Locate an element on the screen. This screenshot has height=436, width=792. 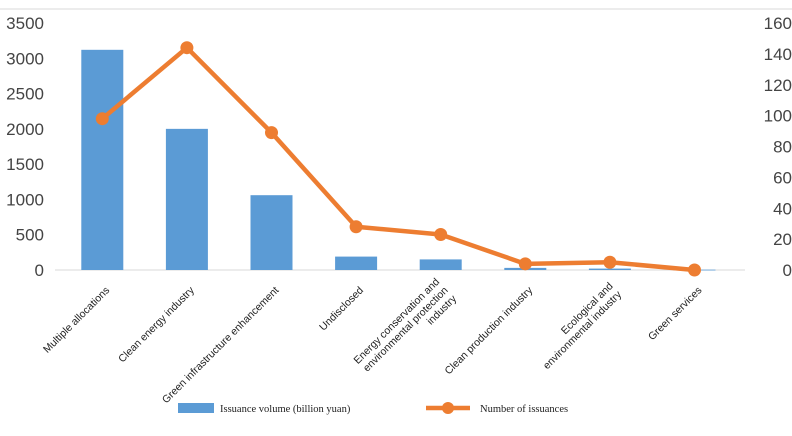
category-label-line: Clean production industry is located at coordinates (489, 330).